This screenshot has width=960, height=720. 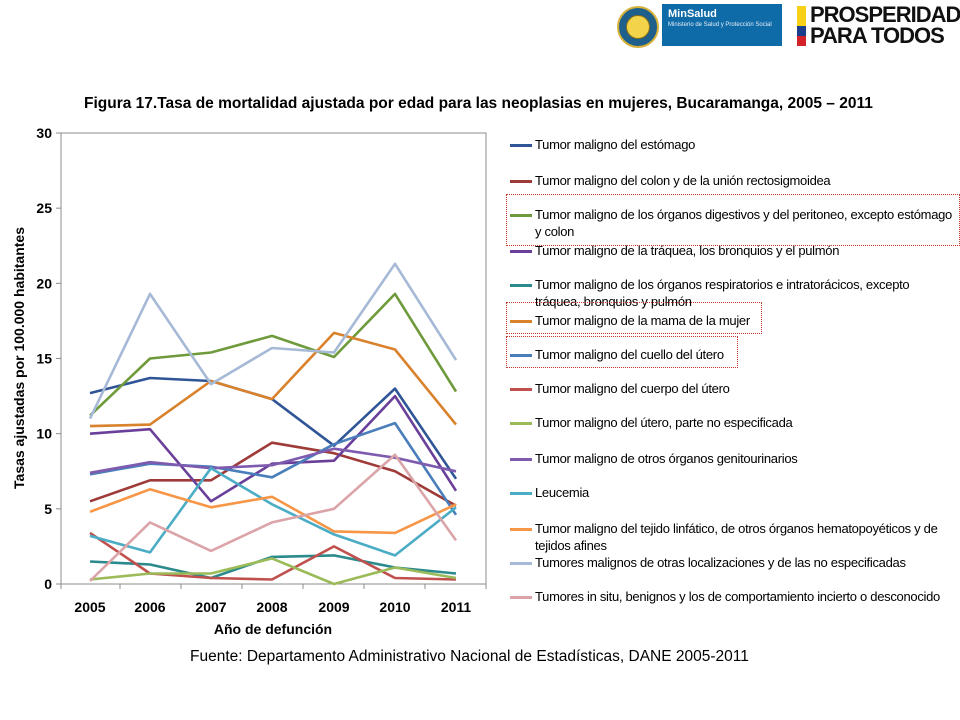 I want to click on x-tick-label: 2005, so click(x=89, y=607).